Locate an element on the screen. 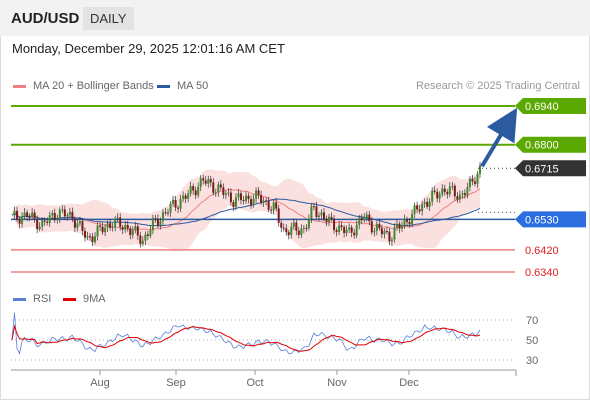  x-tick-Aug: Aug is located at coordinates (100, 383).